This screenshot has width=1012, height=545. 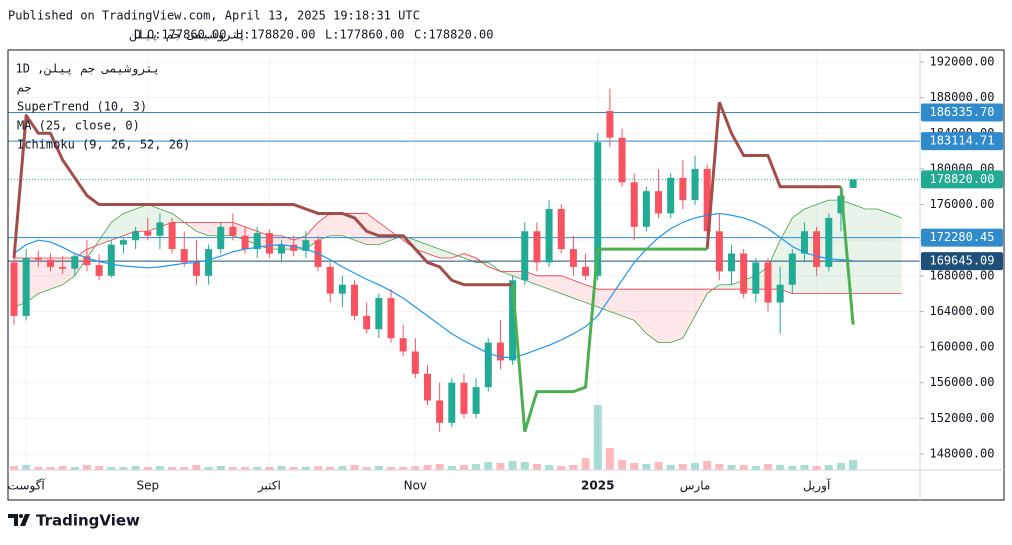 What do you see at coordinates (961, 418) in the screenshot?
I see `y-tick-label: 152000.00` at bounding box center [961, 418].